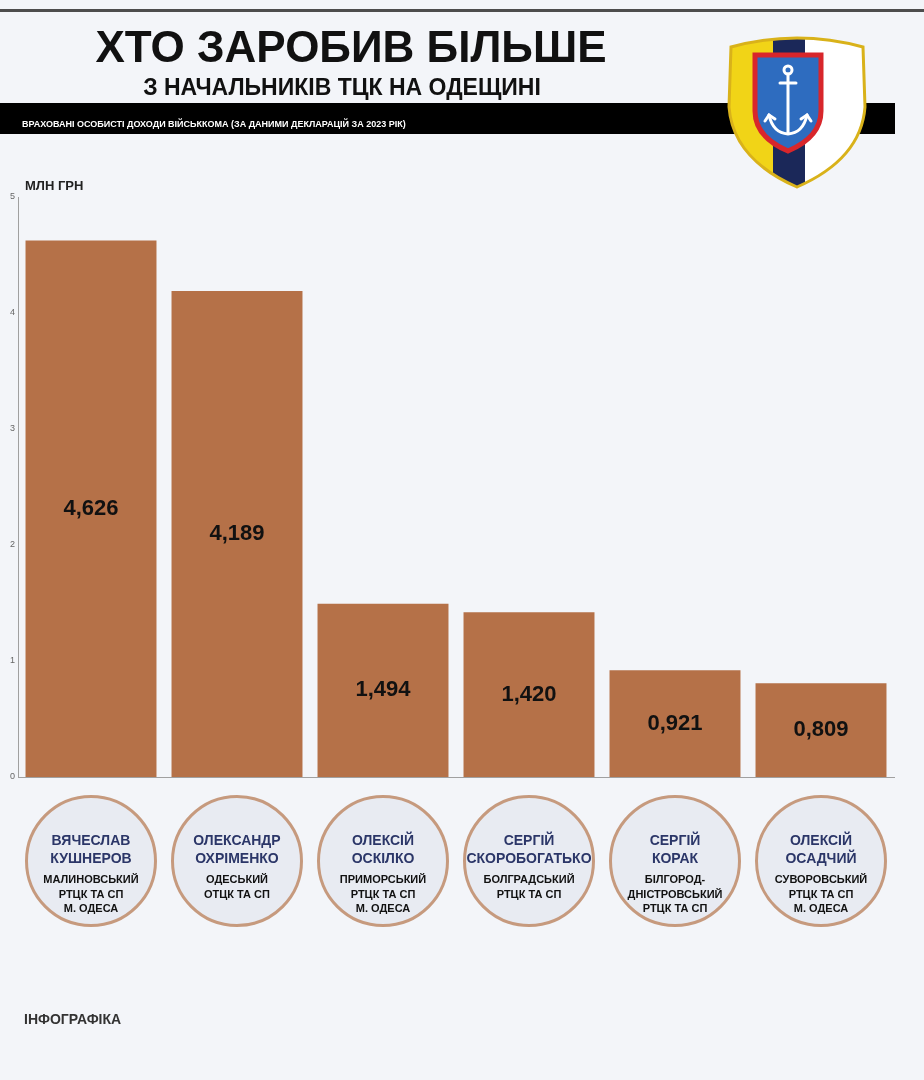 Image resolution: width=924 pixels, height=1080 pixels. I want to click on y-tick-label: 3, so click(12, 428).